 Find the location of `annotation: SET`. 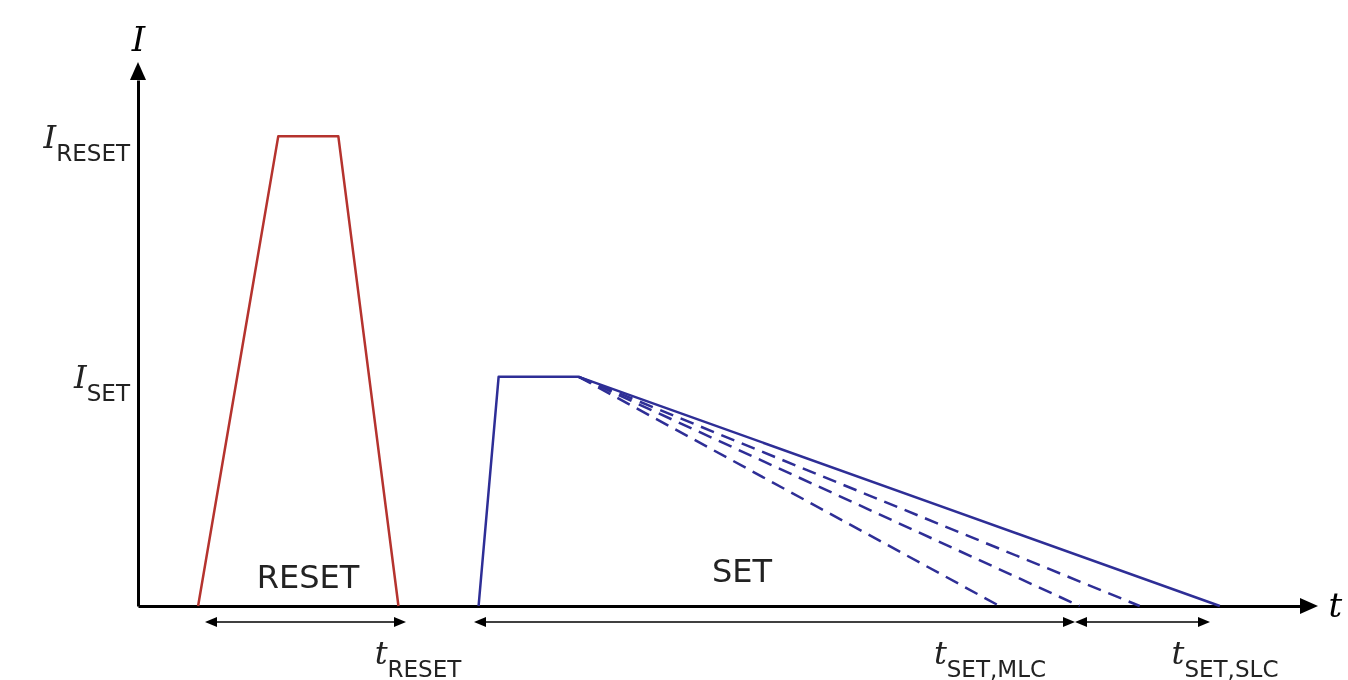

annotation: SET is located at coordinates (742, 571).